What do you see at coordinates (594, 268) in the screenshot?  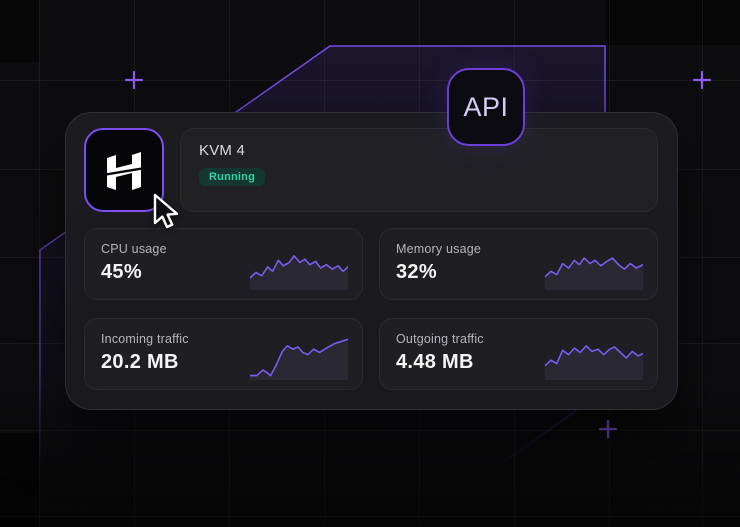 I see `memory-sparkline-chart` at bounding box center [594, 268].